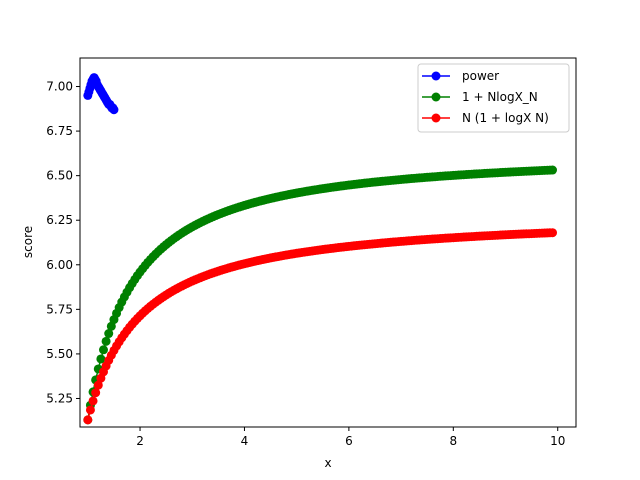 The width and height of the screenshot is (640, 480). What do you see at coordinates (59, 265) in the screenshot?
I see `y-tick-label: 6.00` at bounding box center [59, 265].